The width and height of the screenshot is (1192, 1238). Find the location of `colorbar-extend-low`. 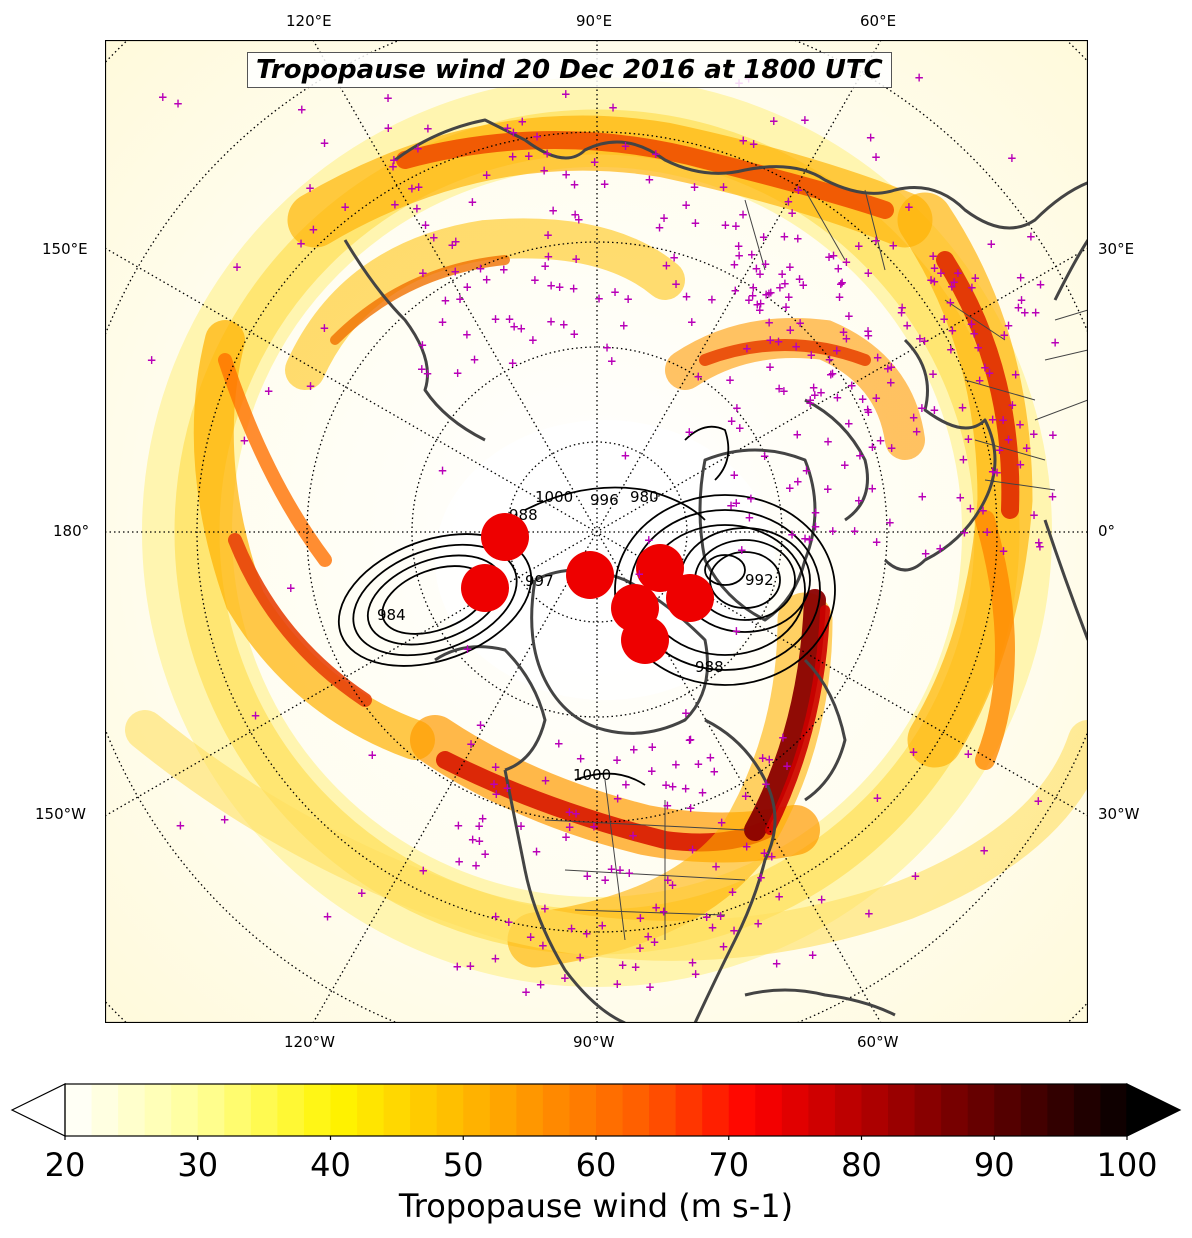

colorbar-extend-low is located at coordinates (38, 1110).